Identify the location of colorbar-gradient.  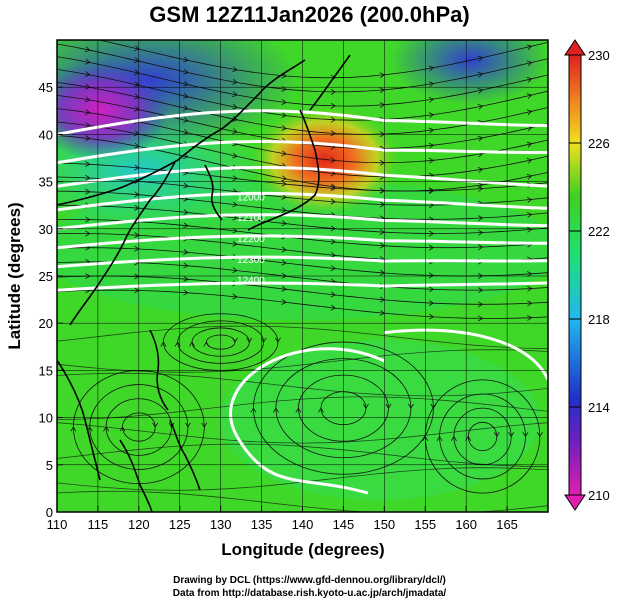
(575, 275).